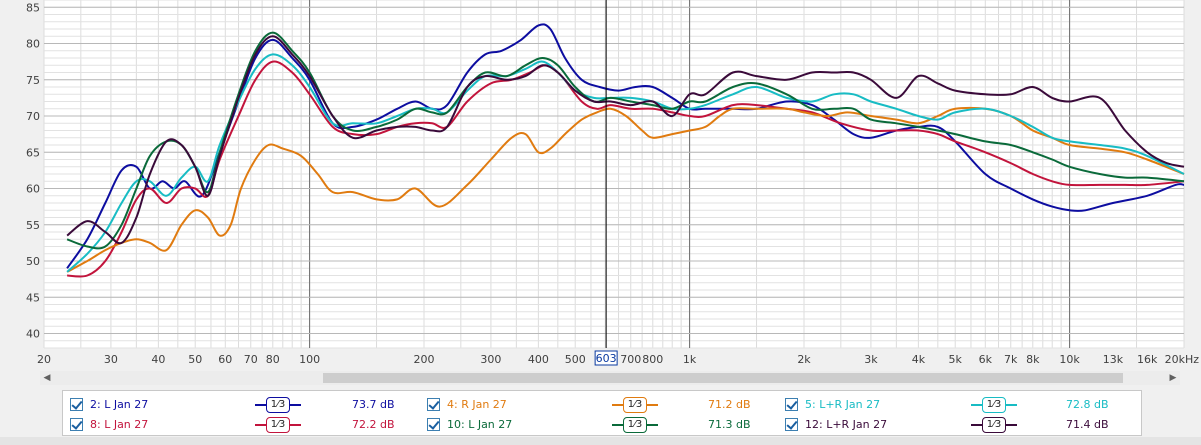  Describe the element at coordinates (47, 378) in the screenshot. I see `scroll-left-arrow-icon: ◀` at that location.